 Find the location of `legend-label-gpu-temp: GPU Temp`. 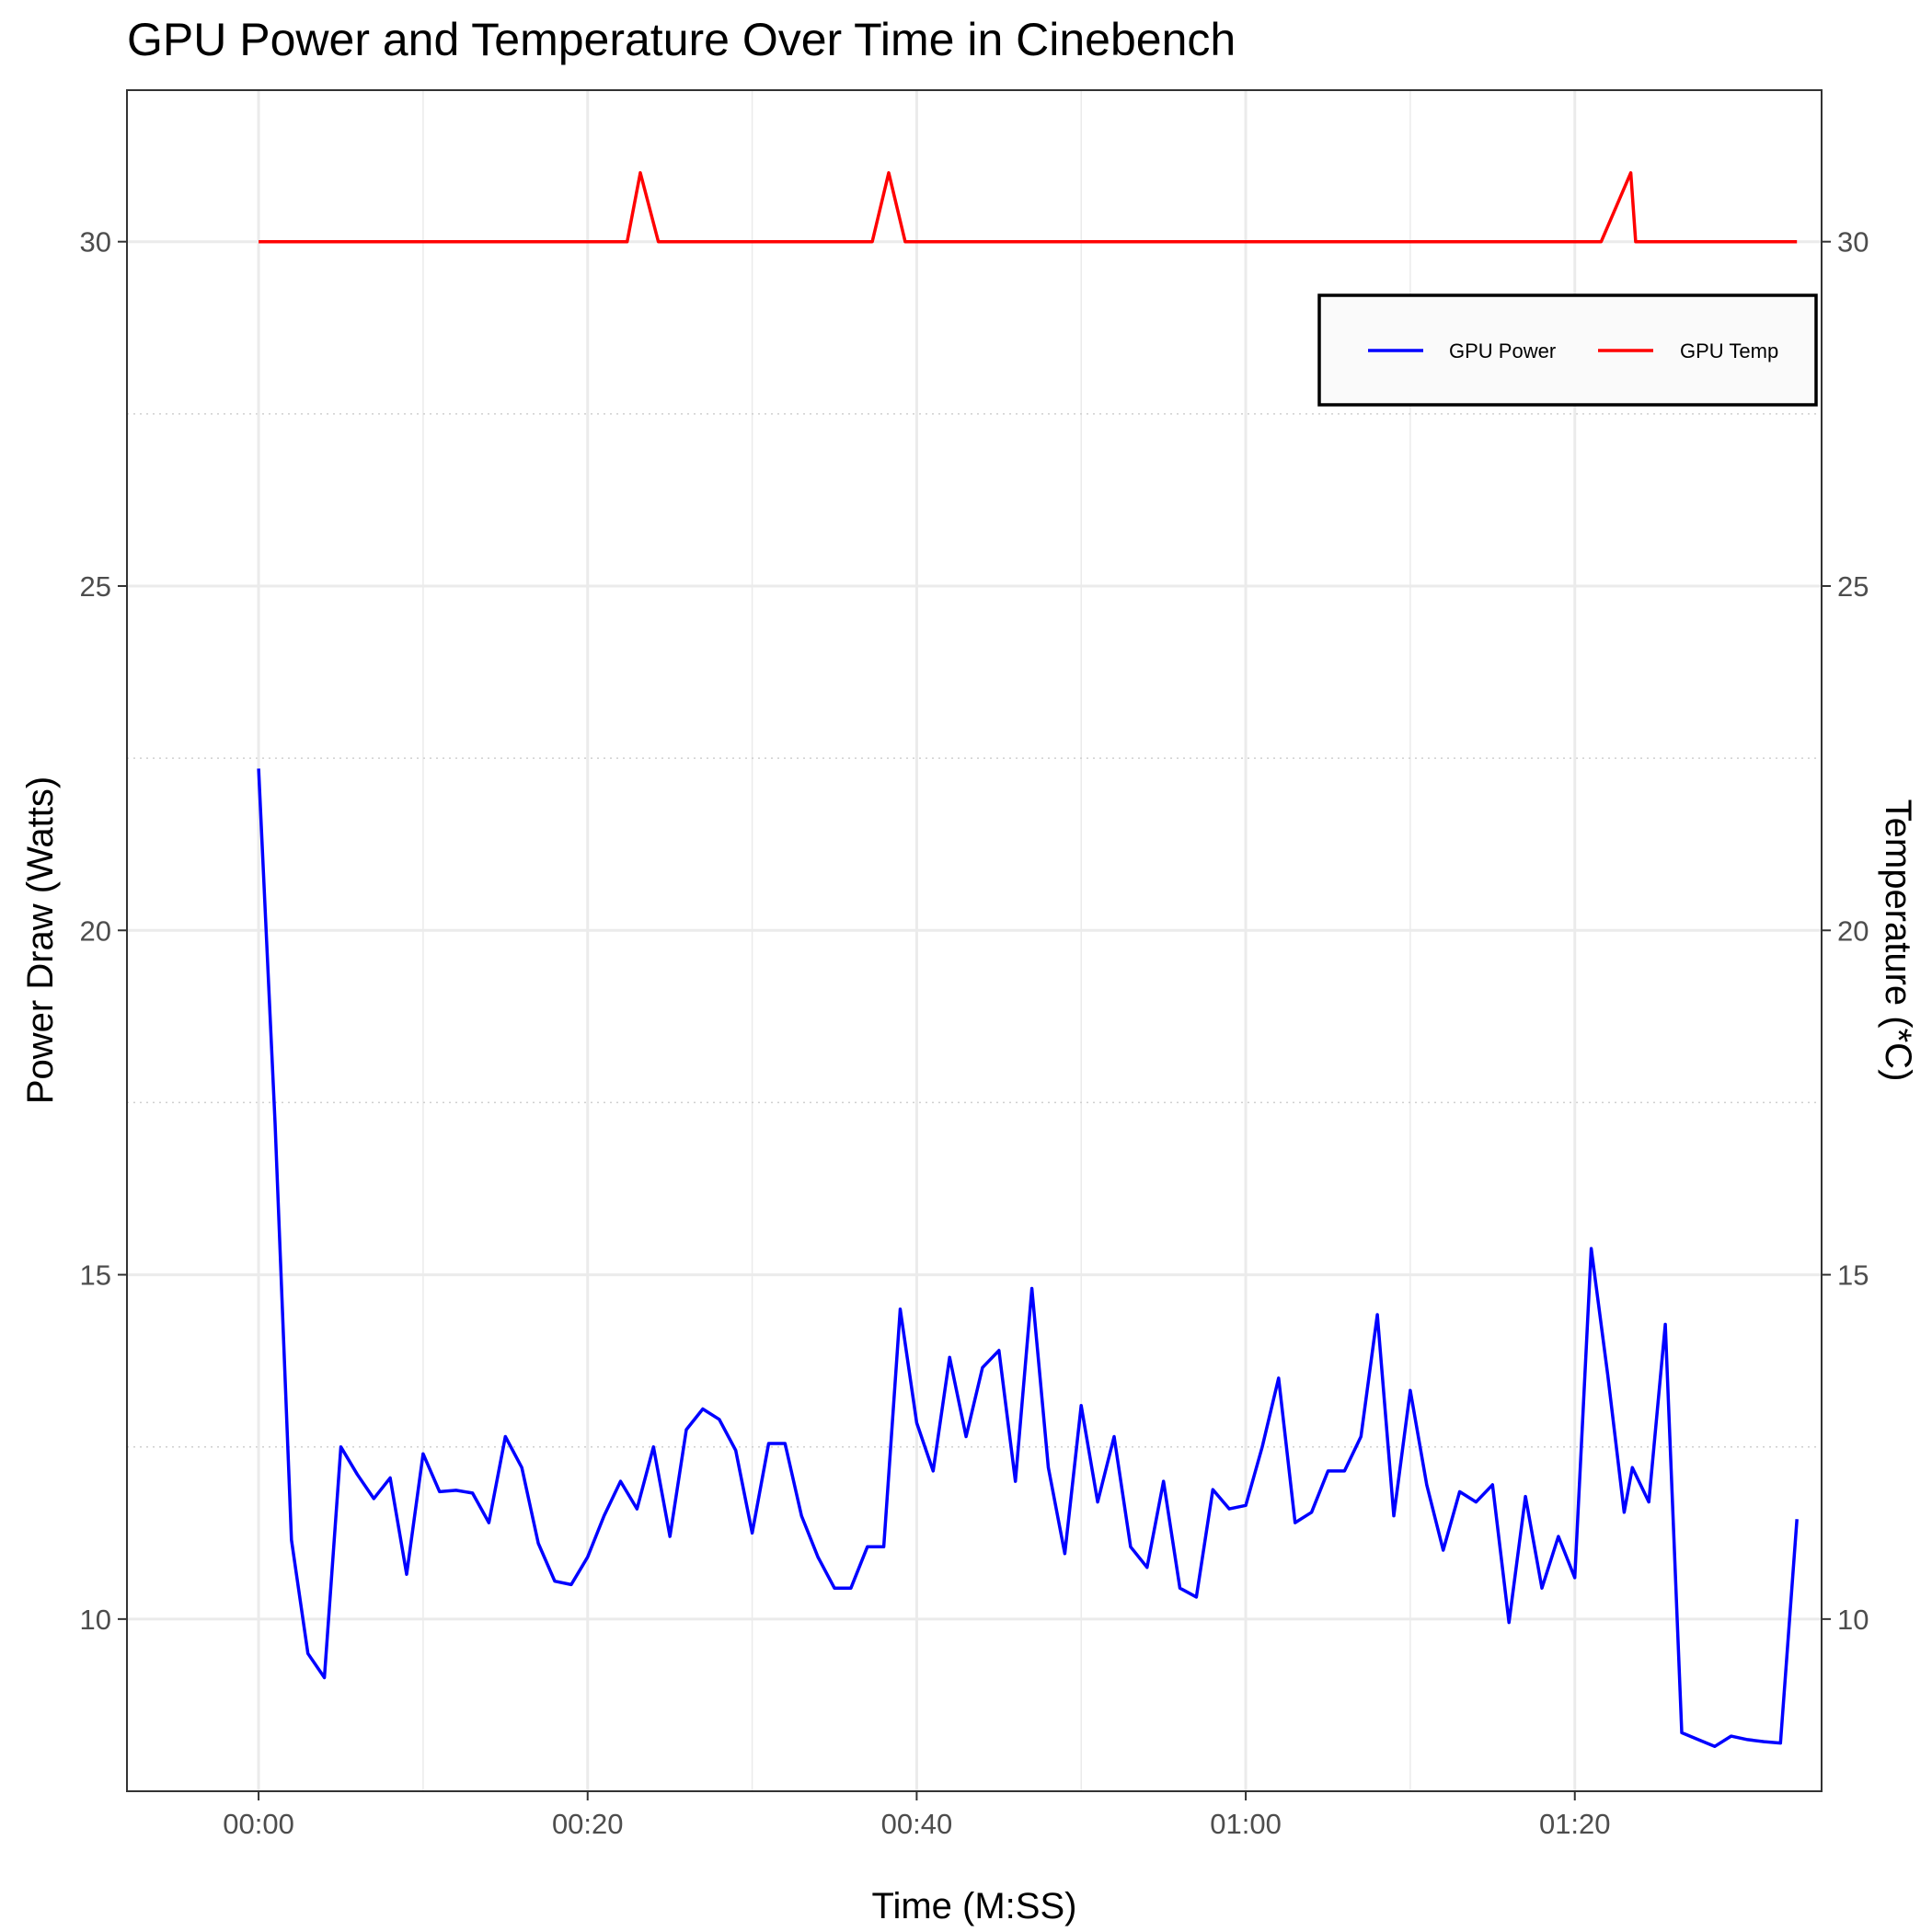

legend-label-gpu-temp: GPU Temp is located at coordinates (1729, 350).